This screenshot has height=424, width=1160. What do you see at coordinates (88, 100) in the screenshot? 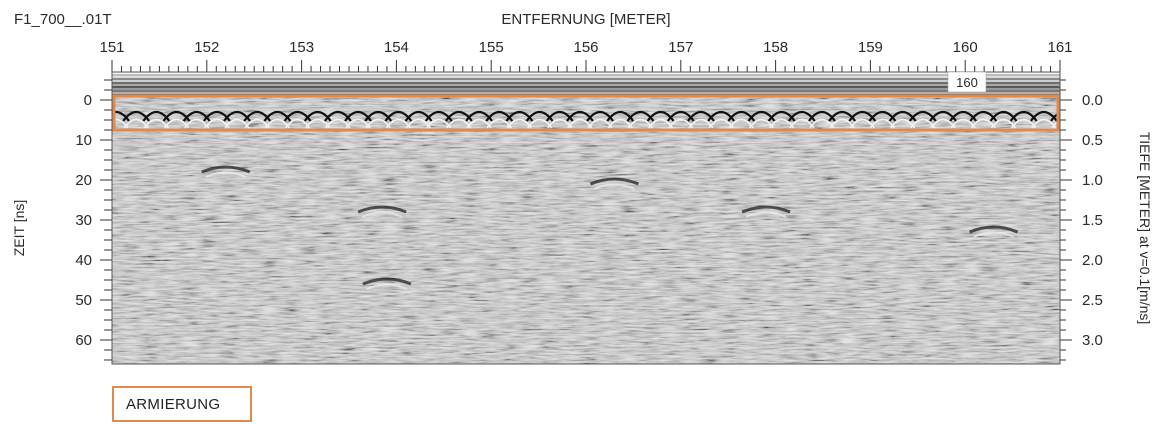
I see `y-tick-label-time: 0` at bounding box center [88, 100].